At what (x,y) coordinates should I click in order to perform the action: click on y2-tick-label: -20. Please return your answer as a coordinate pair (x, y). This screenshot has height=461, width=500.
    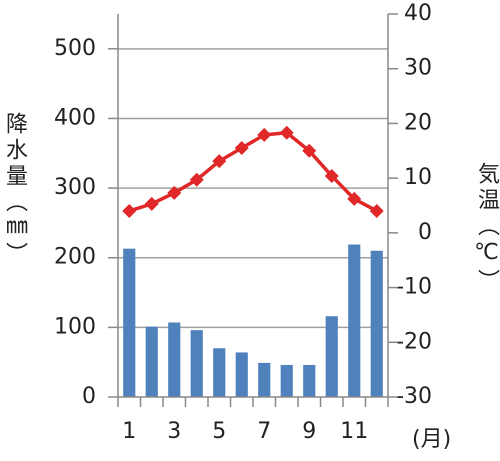
    Looking at the image, I should click on (414, 341).